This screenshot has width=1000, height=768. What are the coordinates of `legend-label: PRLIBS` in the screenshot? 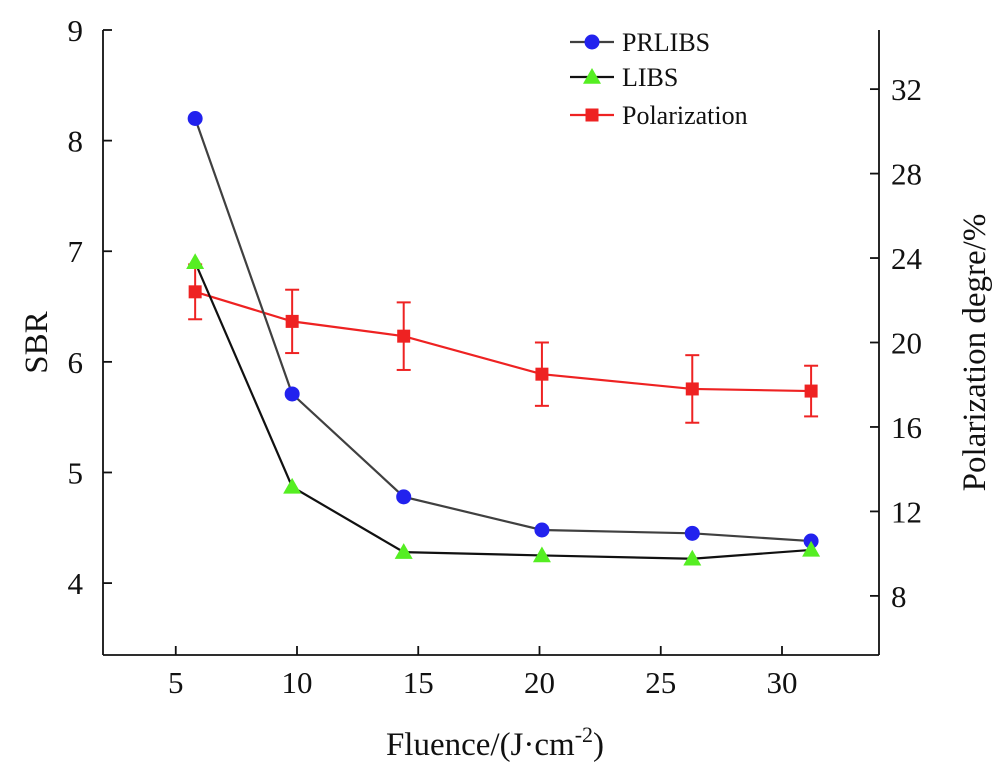 It's located at (666, 42).